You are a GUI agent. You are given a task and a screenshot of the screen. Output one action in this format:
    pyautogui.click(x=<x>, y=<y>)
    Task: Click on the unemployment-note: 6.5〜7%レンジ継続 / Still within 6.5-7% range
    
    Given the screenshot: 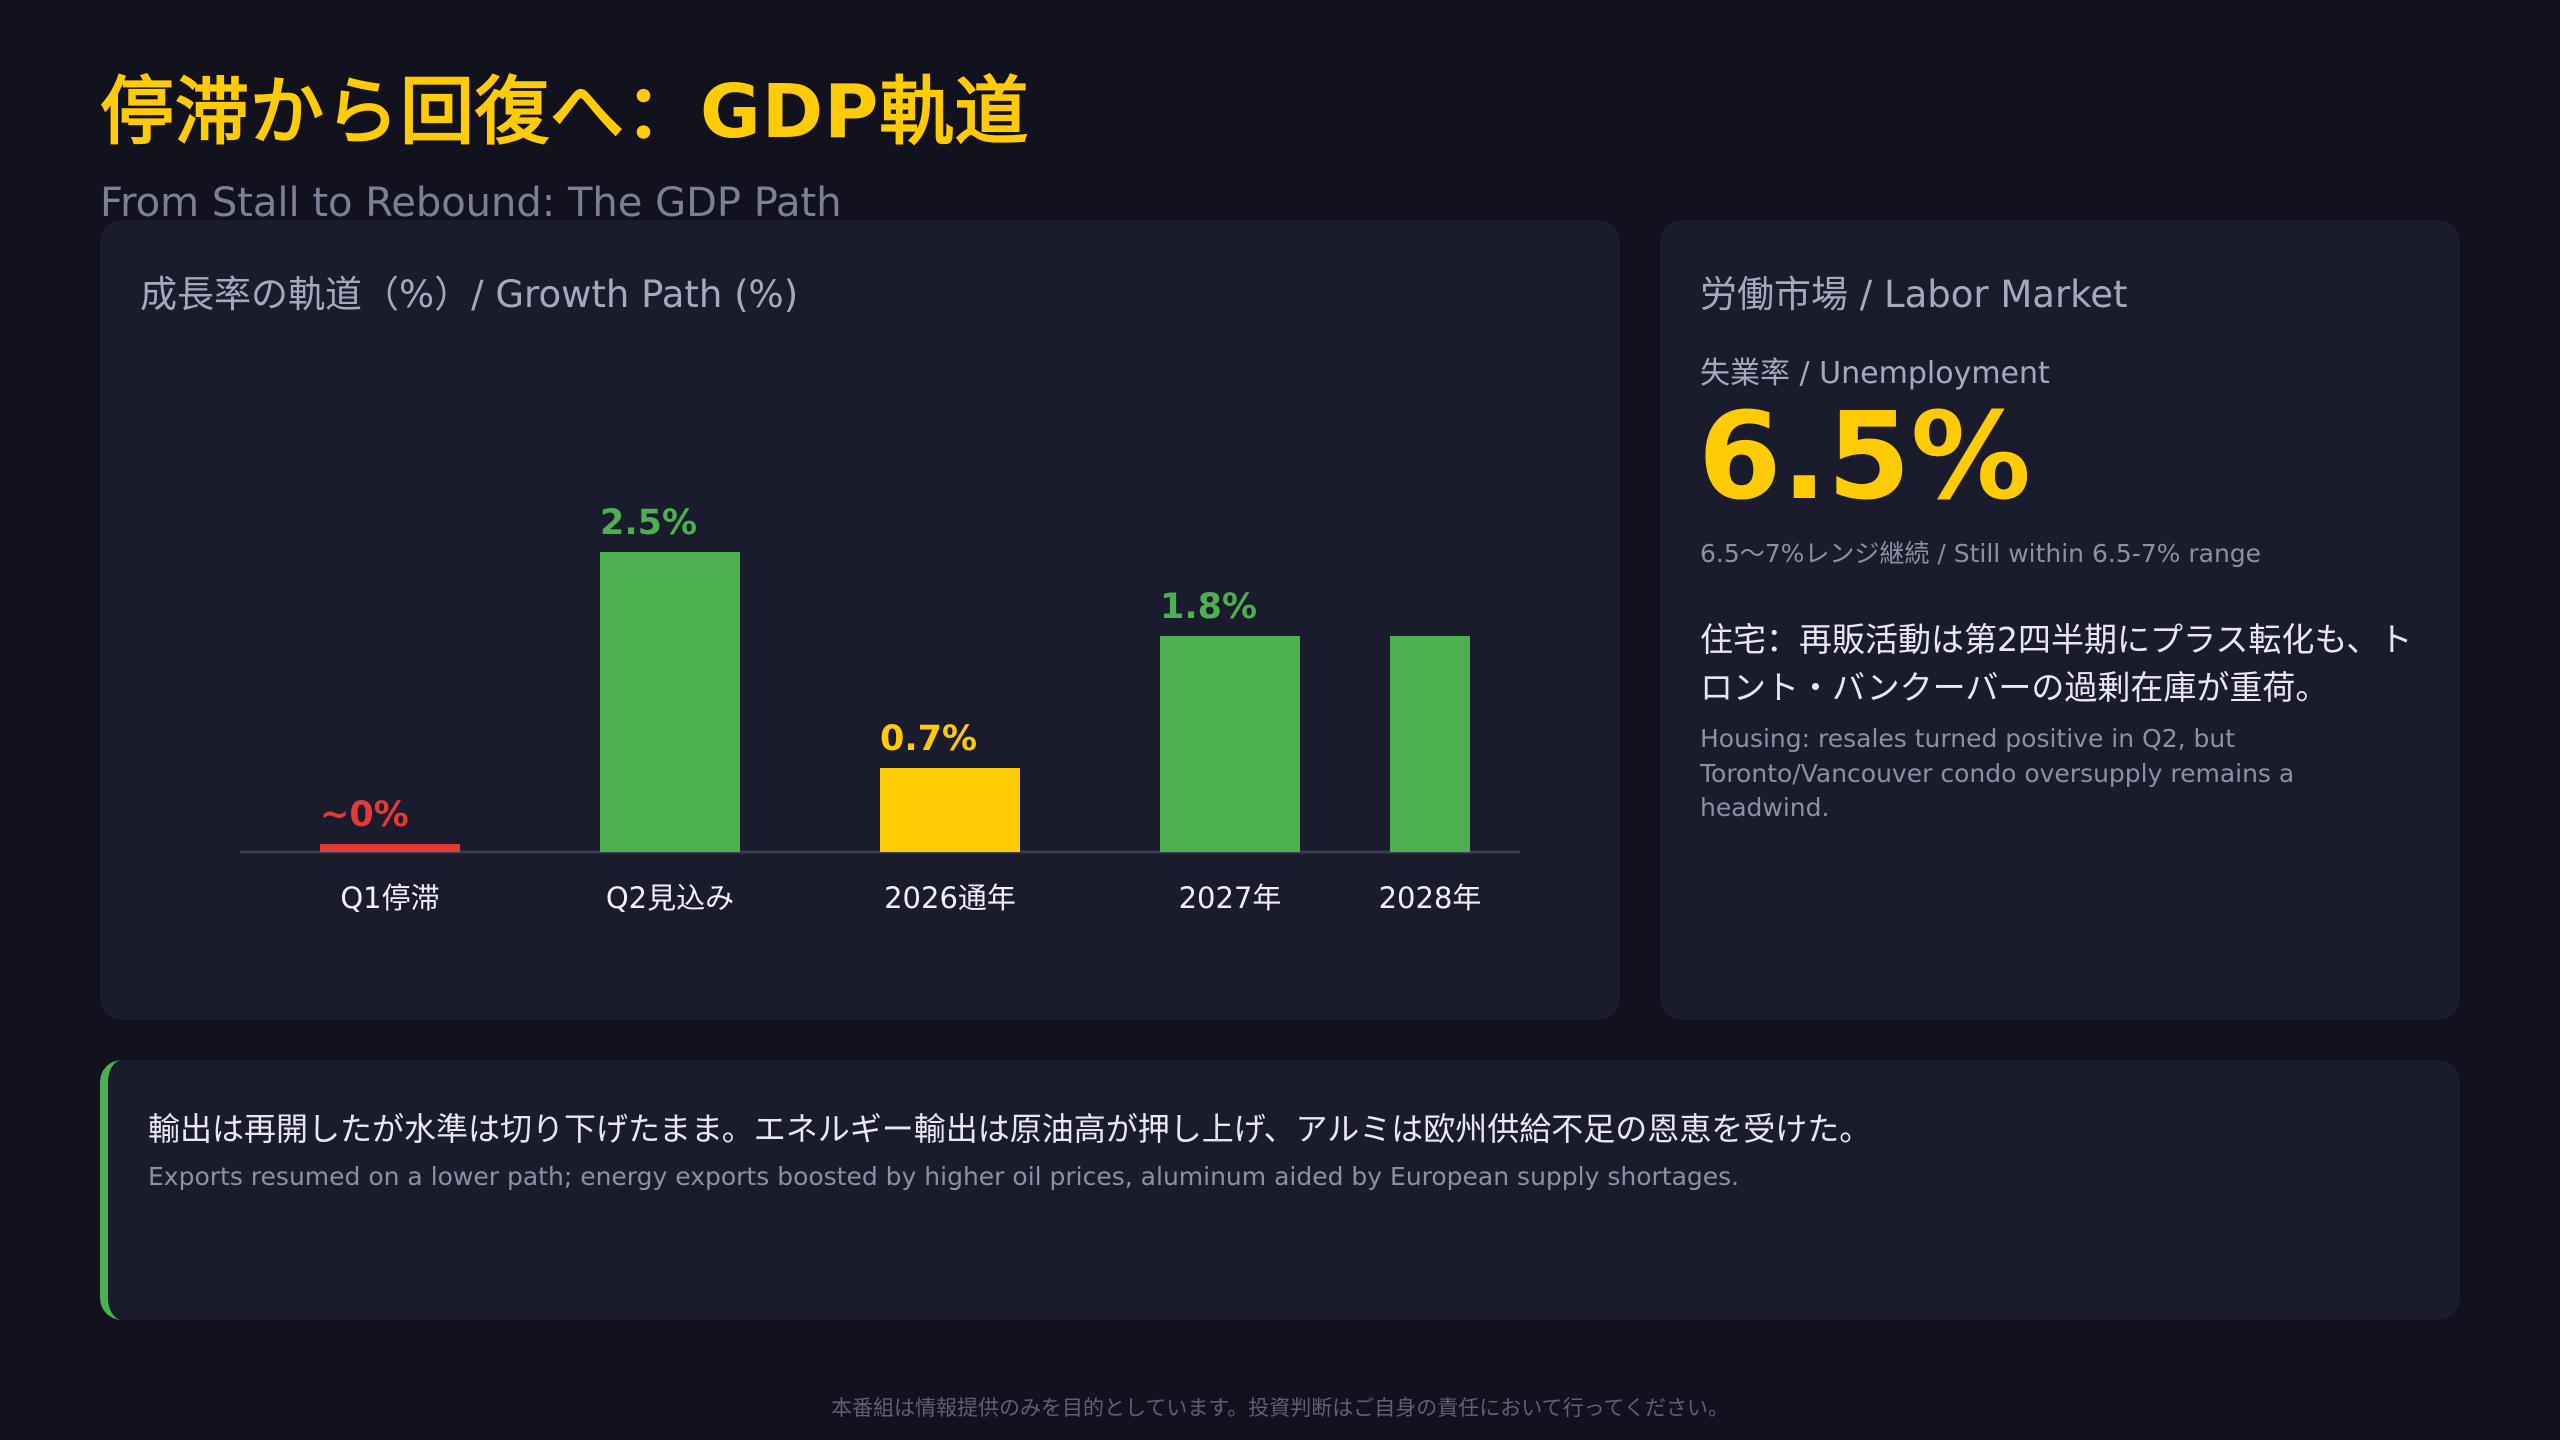 What is the action you would take?
    pyautogui.click(x=1981, y=553)
    